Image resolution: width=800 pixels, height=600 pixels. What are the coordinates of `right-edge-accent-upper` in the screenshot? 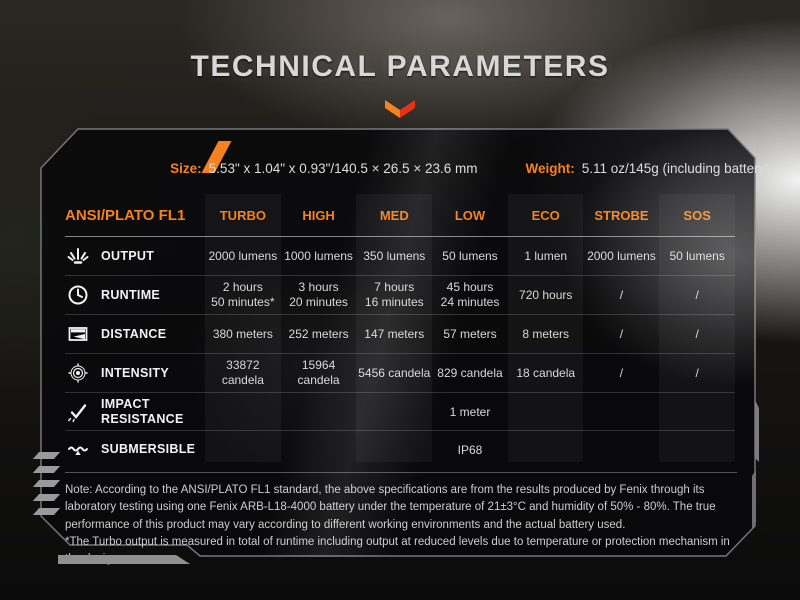 It's located at (757, 431).